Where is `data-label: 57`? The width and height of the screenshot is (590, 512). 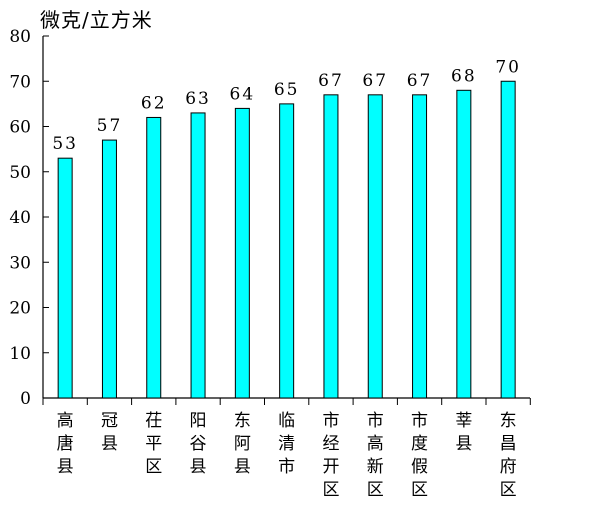 data-label: 57 is located at coordinates (110, 126).